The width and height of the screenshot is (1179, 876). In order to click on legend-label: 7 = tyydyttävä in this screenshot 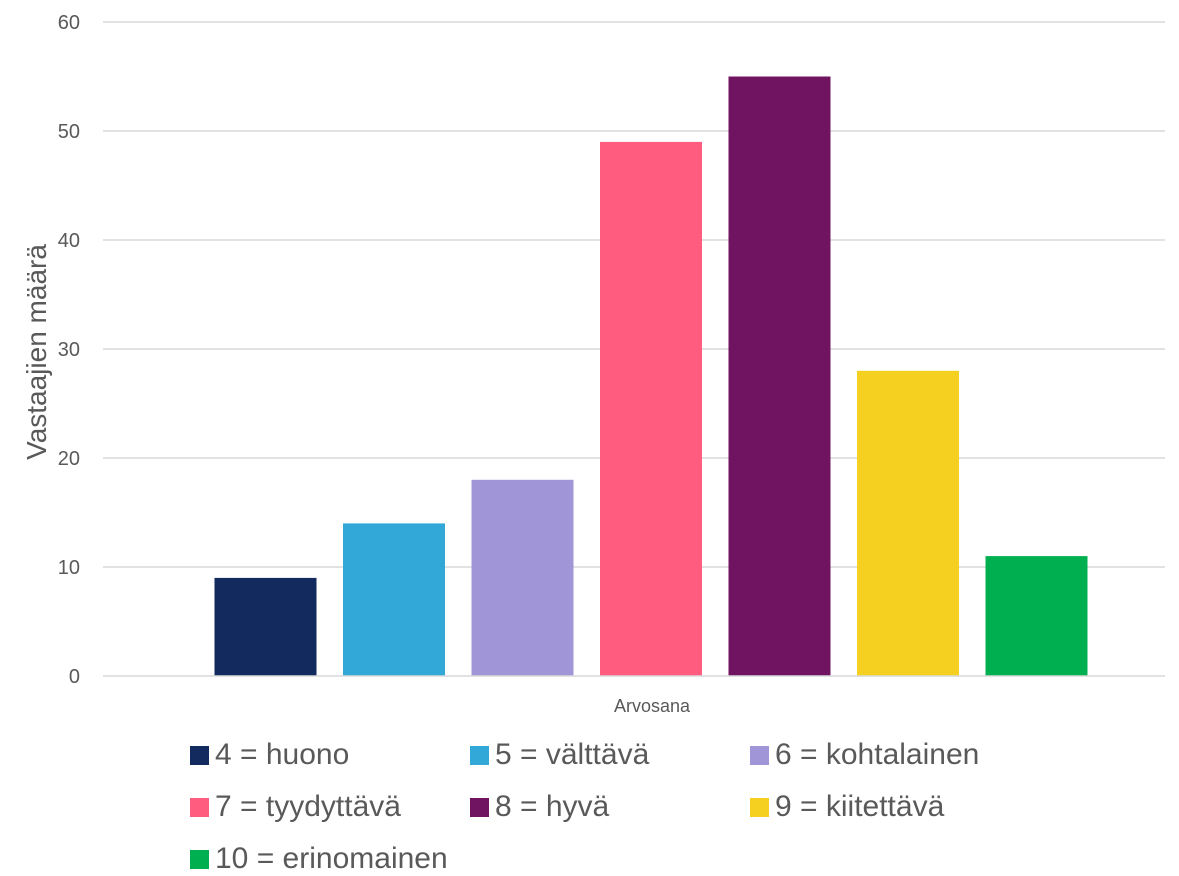, I will do `click(308, 806)`.